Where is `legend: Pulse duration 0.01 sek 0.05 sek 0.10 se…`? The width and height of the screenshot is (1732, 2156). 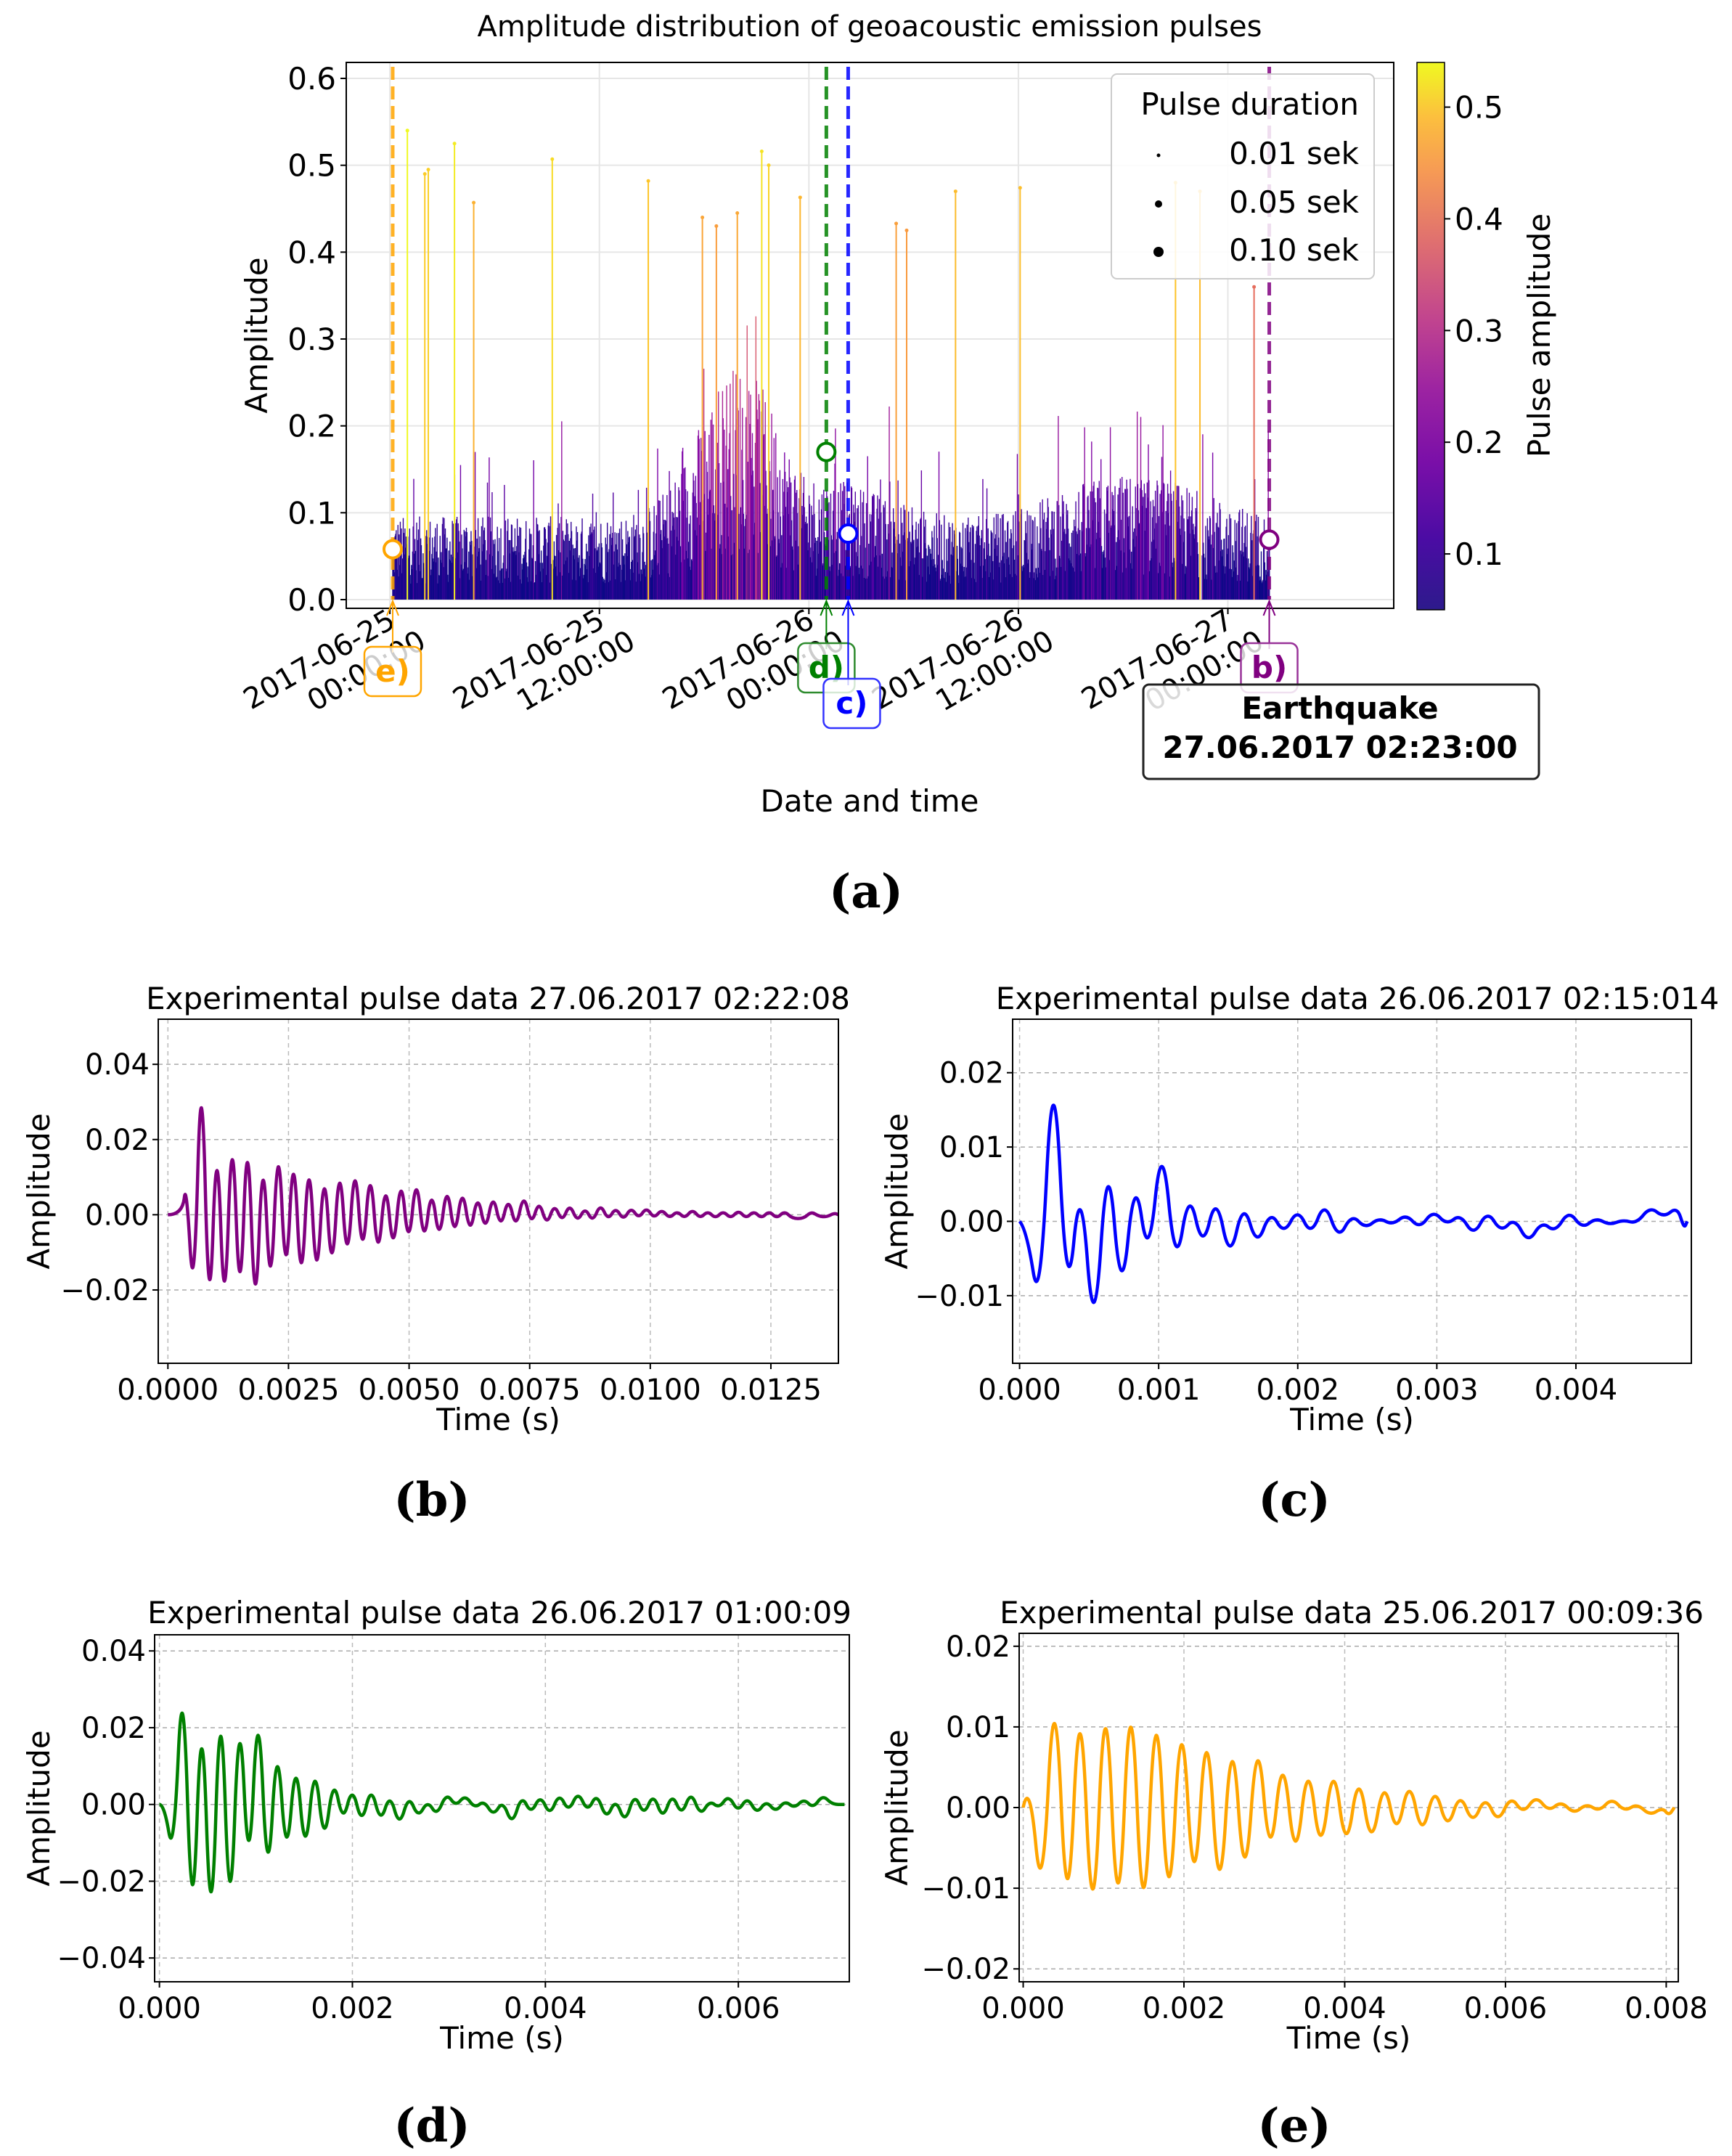
legend: Pulse duration 0.01 sek 0.05 sek 0.10 se… is located at coordinates (1243, 176).